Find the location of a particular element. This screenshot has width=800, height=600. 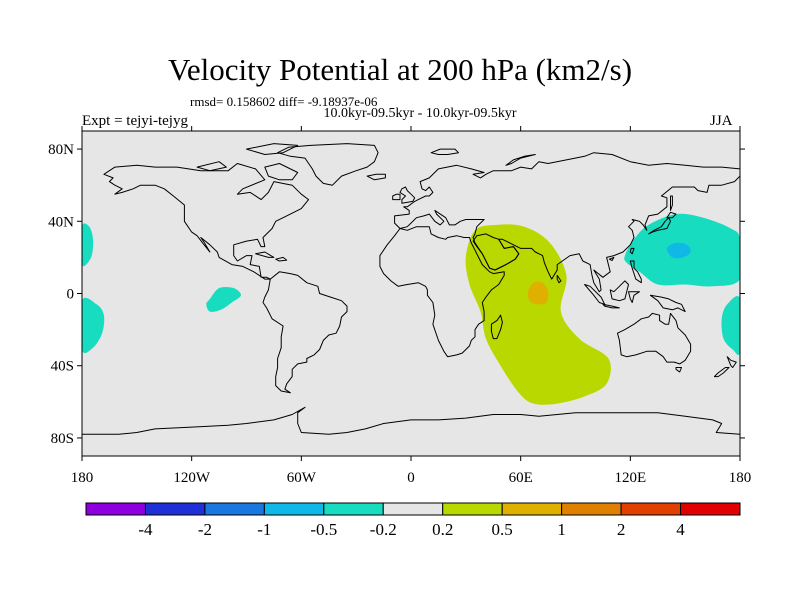

coastline-taiwan is located at coordinates (632, 251).